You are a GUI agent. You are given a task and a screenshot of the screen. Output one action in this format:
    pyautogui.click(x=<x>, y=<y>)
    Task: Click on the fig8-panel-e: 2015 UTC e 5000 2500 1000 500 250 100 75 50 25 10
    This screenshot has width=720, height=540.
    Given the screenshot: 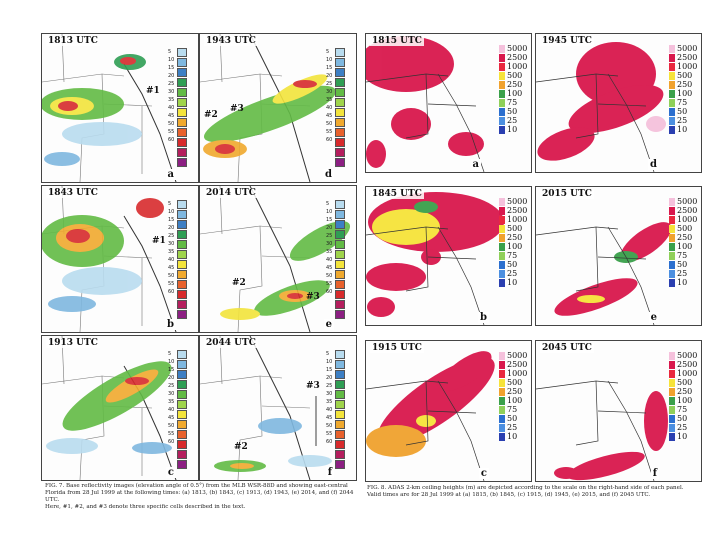 What is the action you would take?
    pyautogui.click(x=618, y=256)
    